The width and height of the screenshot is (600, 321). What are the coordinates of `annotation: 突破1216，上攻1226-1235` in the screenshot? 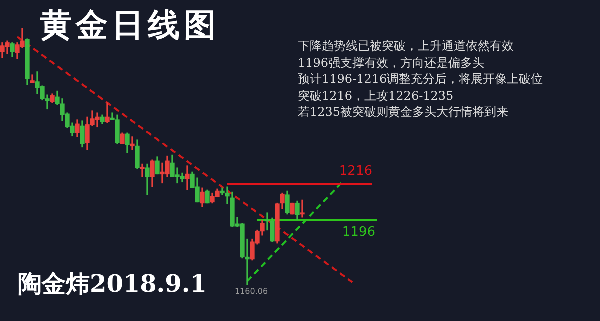 It's located at (376, 96).